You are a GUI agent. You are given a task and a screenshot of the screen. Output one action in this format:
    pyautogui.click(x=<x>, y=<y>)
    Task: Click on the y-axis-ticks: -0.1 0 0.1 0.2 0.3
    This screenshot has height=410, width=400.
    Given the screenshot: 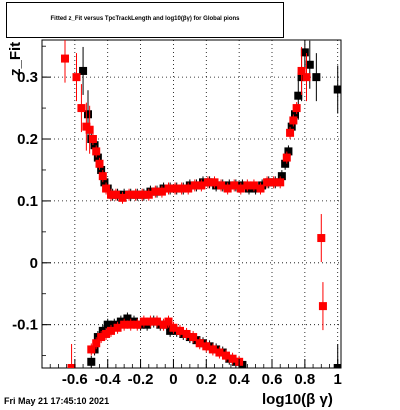 What is the action you would take?
    pyautogui.click(x=31, y=201)
    